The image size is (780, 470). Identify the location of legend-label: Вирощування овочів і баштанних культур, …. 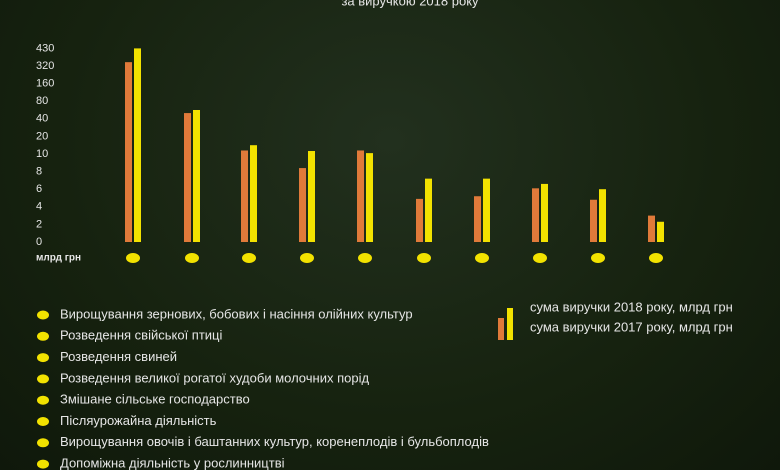
(274, 441).